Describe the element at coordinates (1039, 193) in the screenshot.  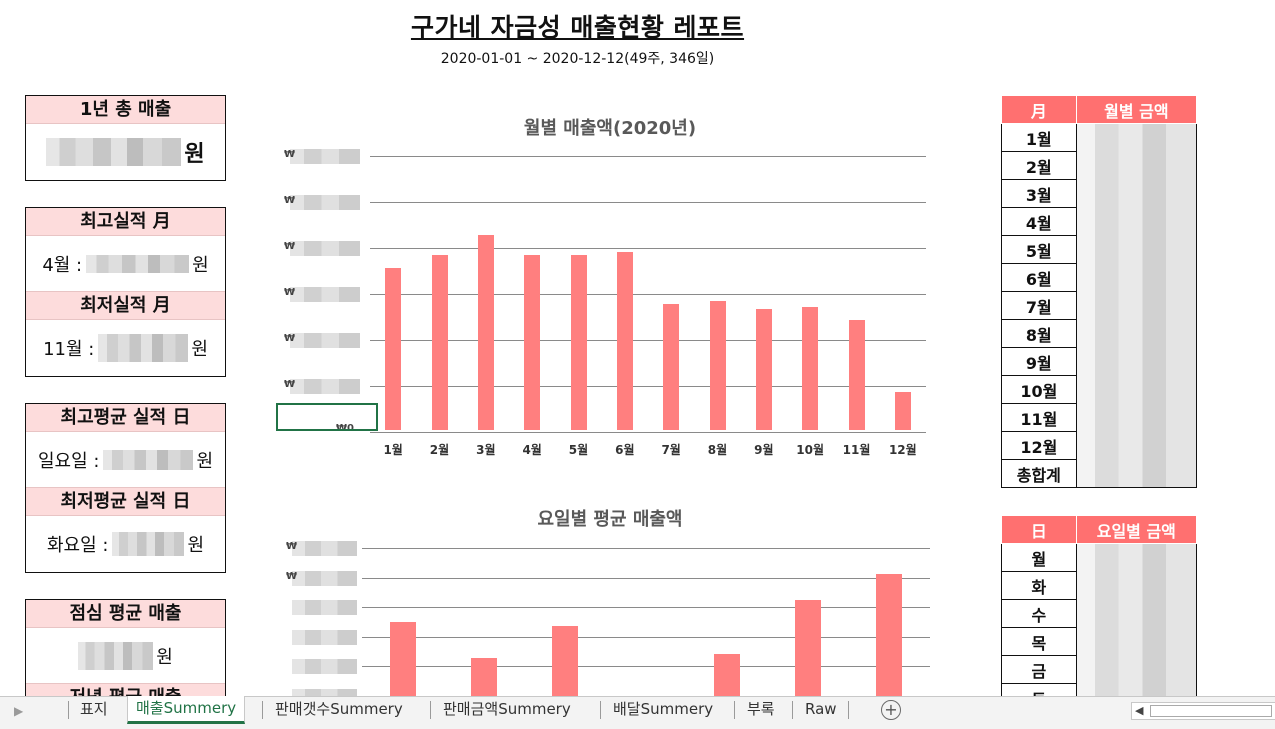
I see `month-table-label-cell: 3월` at that location.